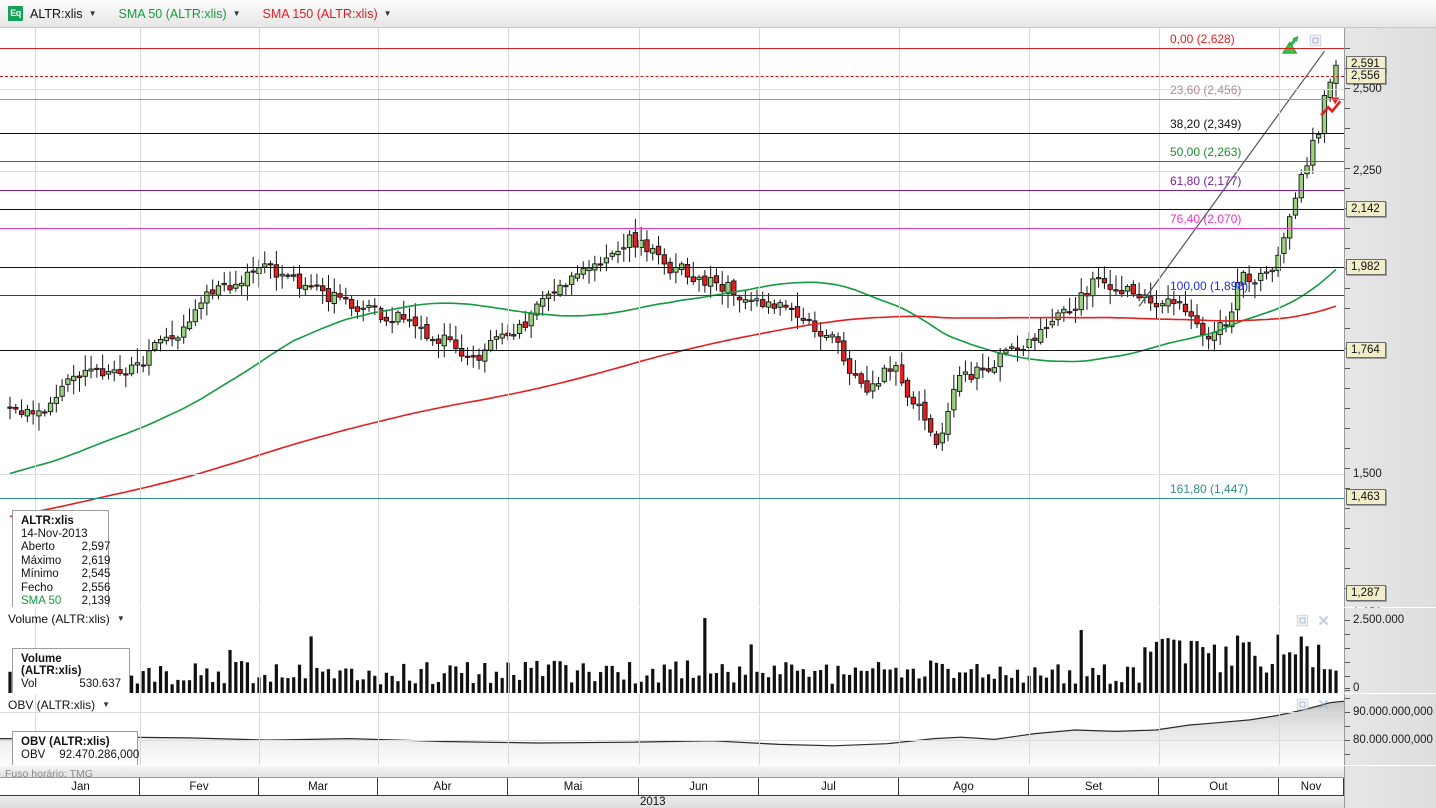 The width and height of the screenshot is (1436, 808). What do you see at coordinates (1219, 787) in the screenshot?
I see `month-label-out: Out` at bounding box center [1219, 787].